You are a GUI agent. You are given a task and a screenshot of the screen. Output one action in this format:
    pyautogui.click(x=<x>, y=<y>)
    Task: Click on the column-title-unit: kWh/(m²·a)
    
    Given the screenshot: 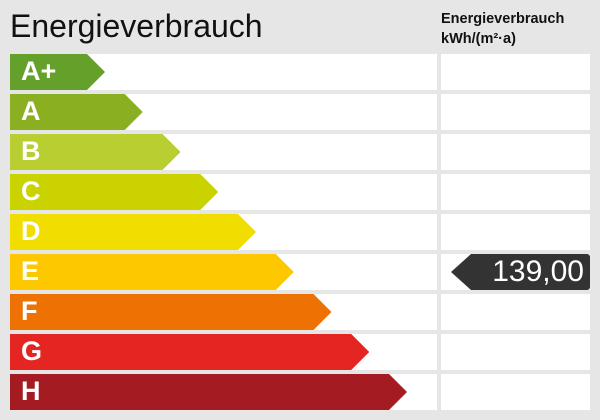 What is the action you would take?
    pyautogui.click(x=478, y=39)
    